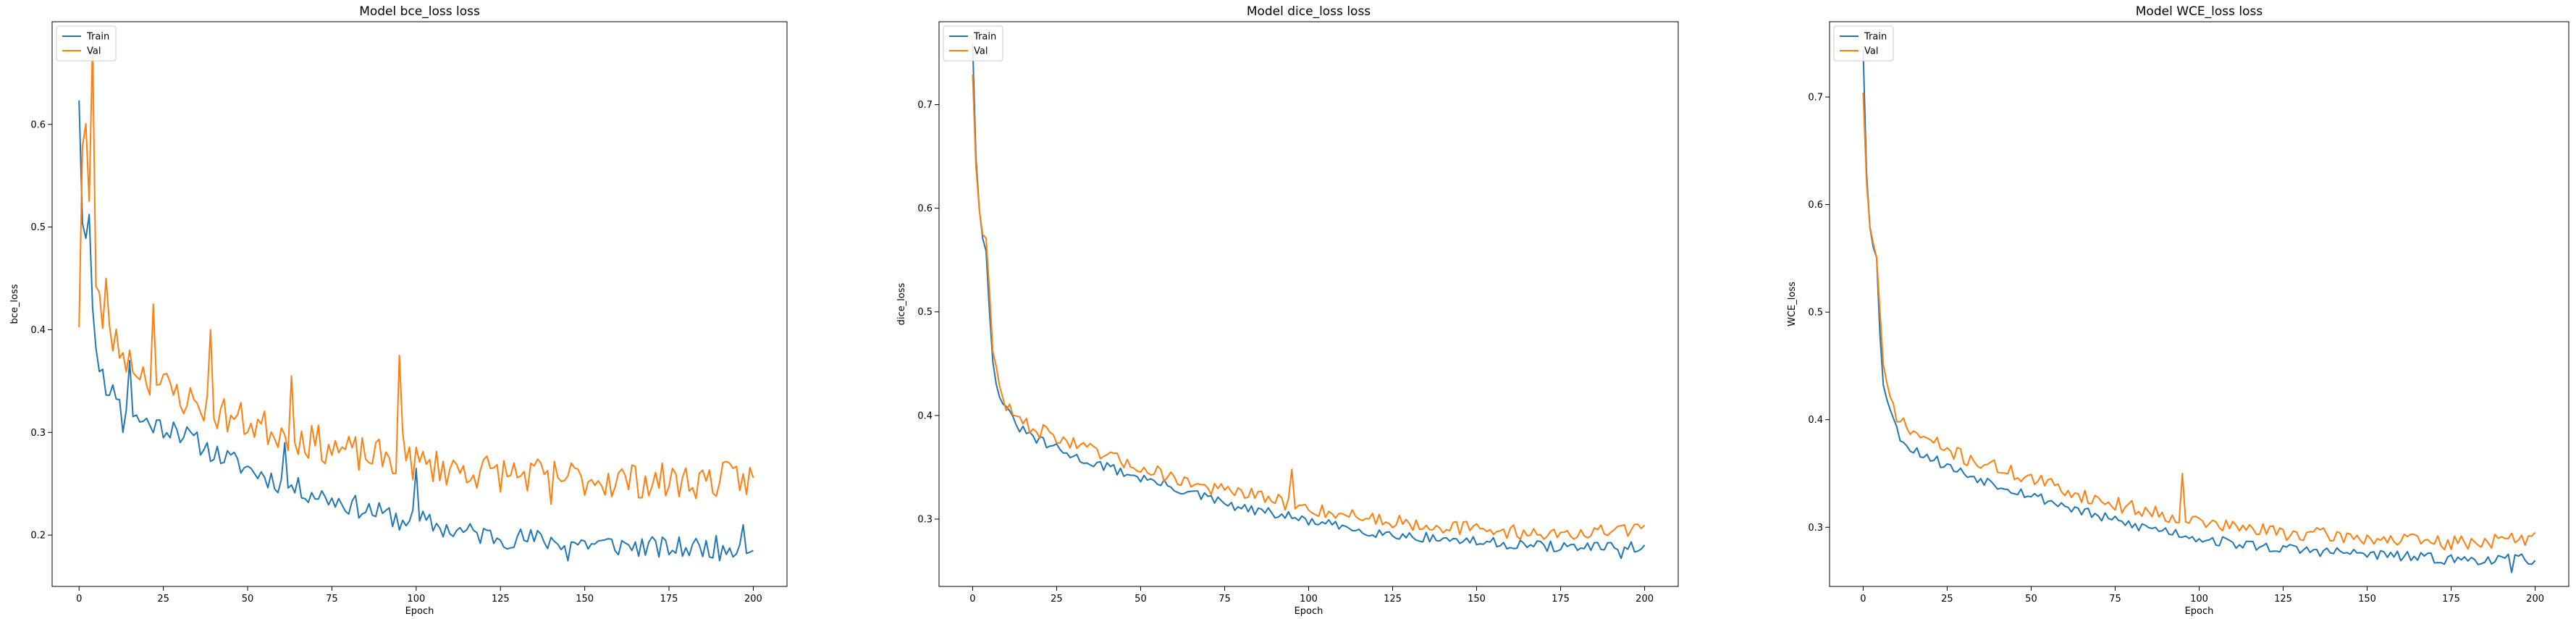 The height and width of the screenshot is (619, 2576). What do you see at coordinates (38, 536) in the screenshot?
I see `y-tick-label: 0.2` at bounding box center [38, 536].